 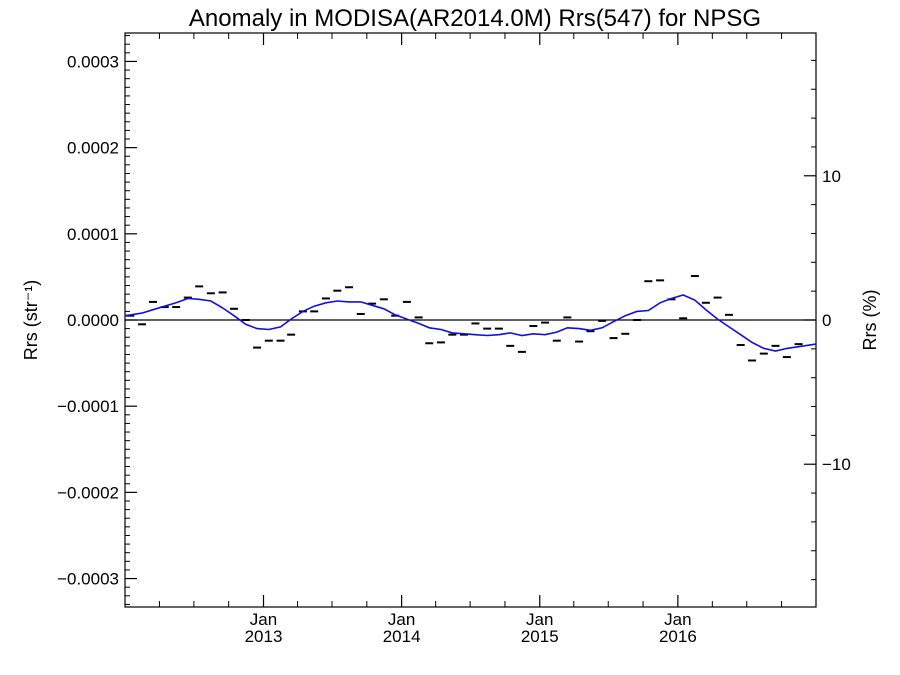 What do you see at coordinates (540, 636) in the screenshot?
I see `x-tick-year-label: 2015` at bounding box center [540, 636].